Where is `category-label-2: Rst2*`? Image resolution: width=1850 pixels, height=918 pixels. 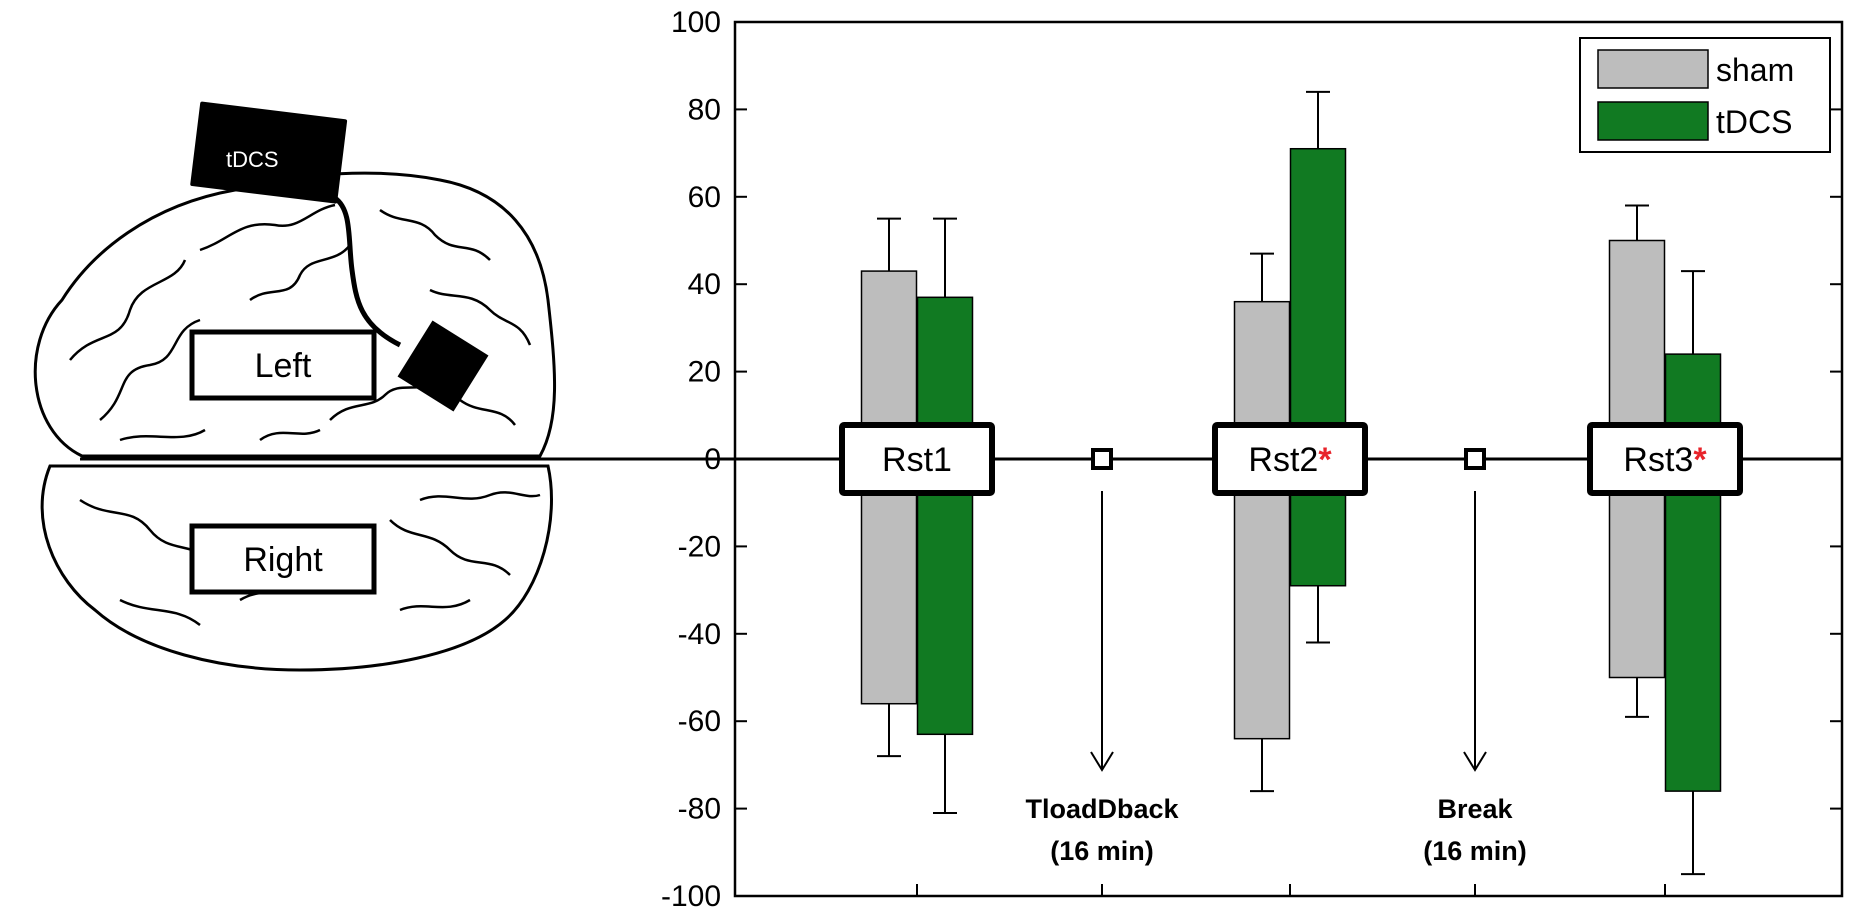
category-label-2: Rst2* is located at coordinates (1290, 460).